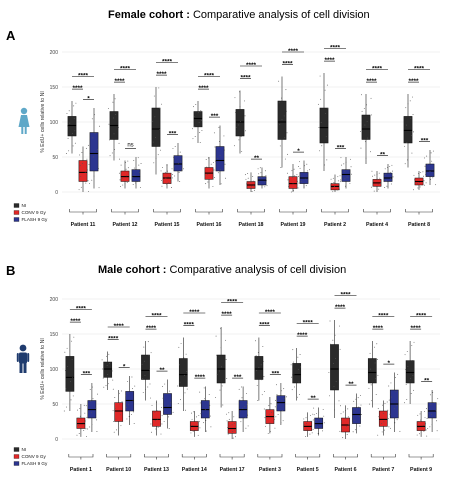 Image resolution: width=467 pixels, height=482 pixels. I want to click on patient-group: *********Patient 19, so click(294, 138).